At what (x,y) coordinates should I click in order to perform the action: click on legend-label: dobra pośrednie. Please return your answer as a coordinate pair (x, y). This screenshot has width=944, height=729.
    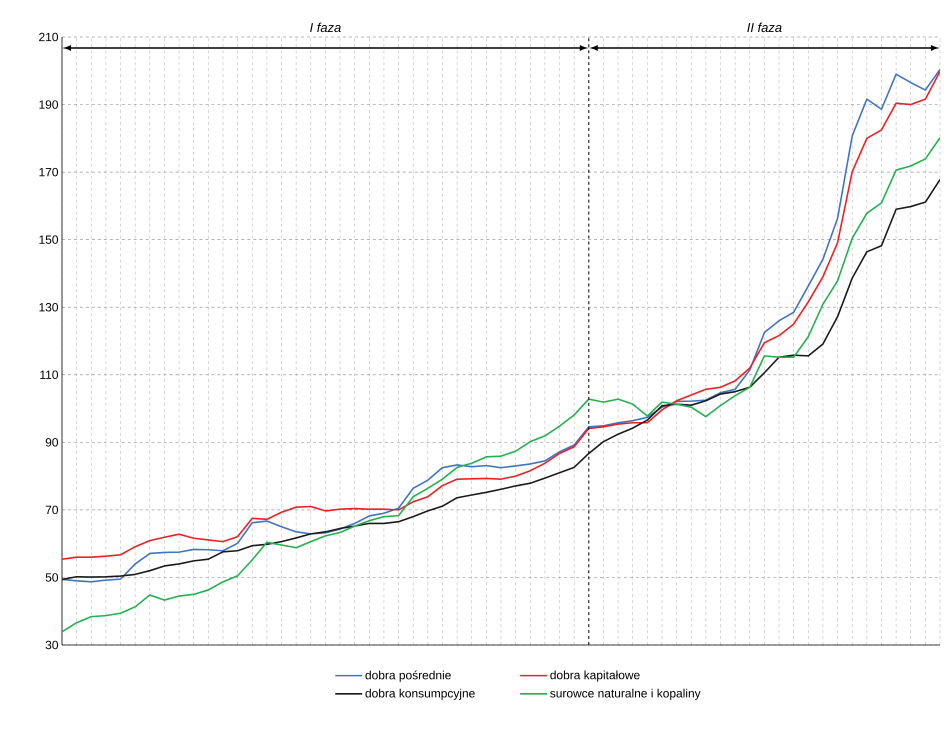
    Looking at the image, I should click on (408, 676).